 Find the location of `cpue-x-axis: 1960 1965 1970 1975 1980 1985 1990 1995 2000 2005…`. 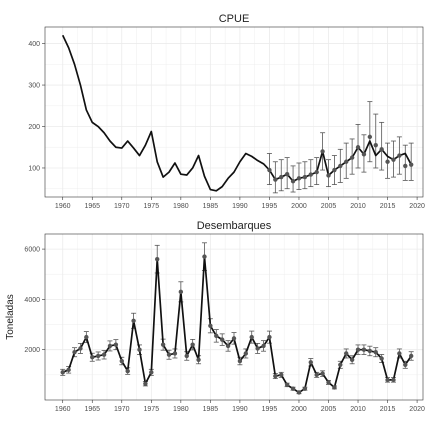

cpue-x-axis: 1960 1965 1970 1975 1980 1985 1990 1995 2000 2005… is located at coordinates (240, 203).